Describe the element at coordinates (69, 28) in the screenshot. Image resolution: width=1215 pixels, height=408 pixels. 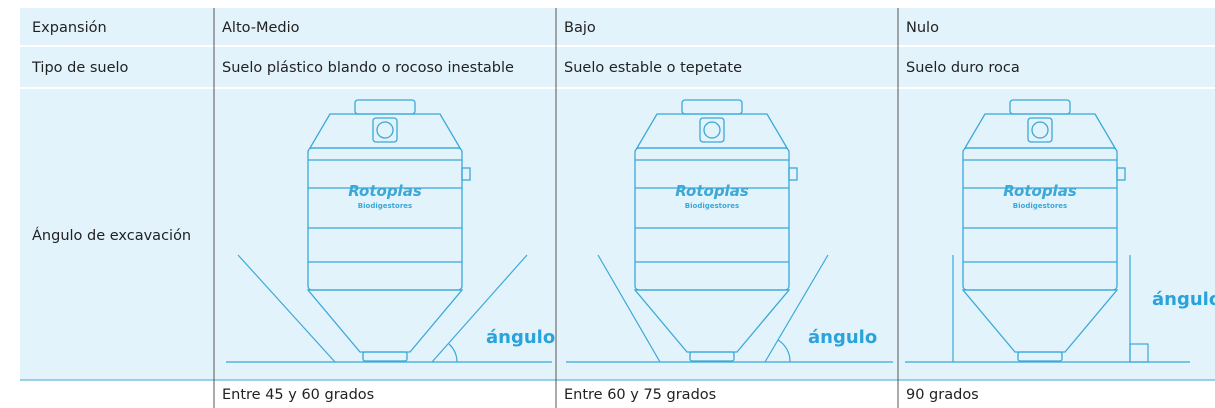
I see `header-cell: Expansión` at that location.